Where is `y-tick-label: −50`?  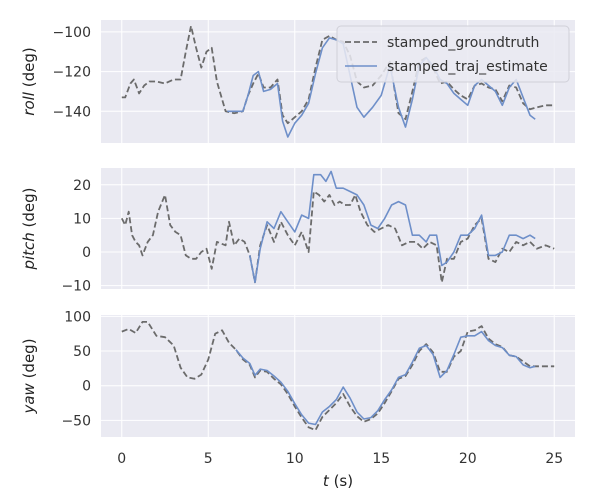 y-tick-label: −50 is located at coordinates (76, 421).